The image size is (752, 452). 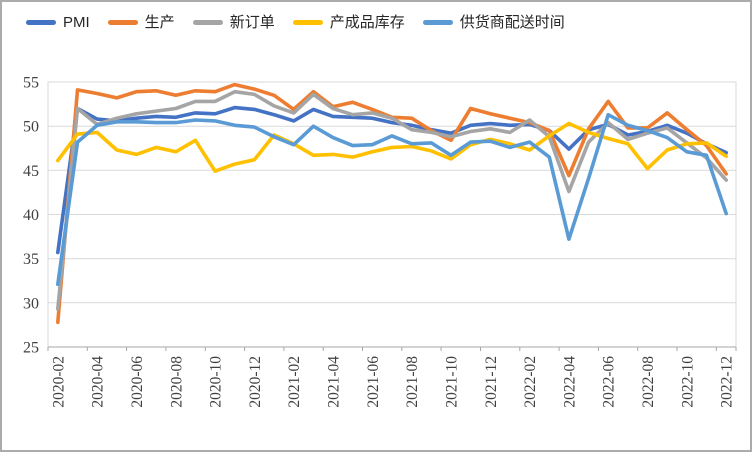 I want to click on x-axis-label: 2021-02, so click(x=294, y=382).